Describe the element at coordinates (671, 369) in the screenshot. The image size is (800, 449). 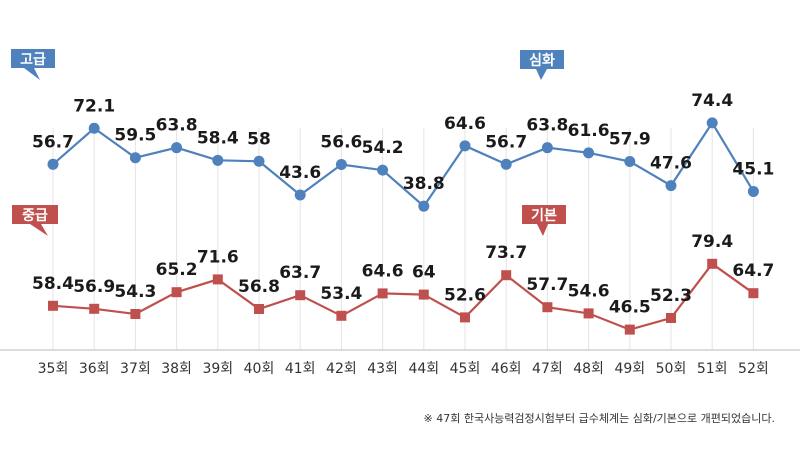
I see `x-tick-label: 50회` at that location.